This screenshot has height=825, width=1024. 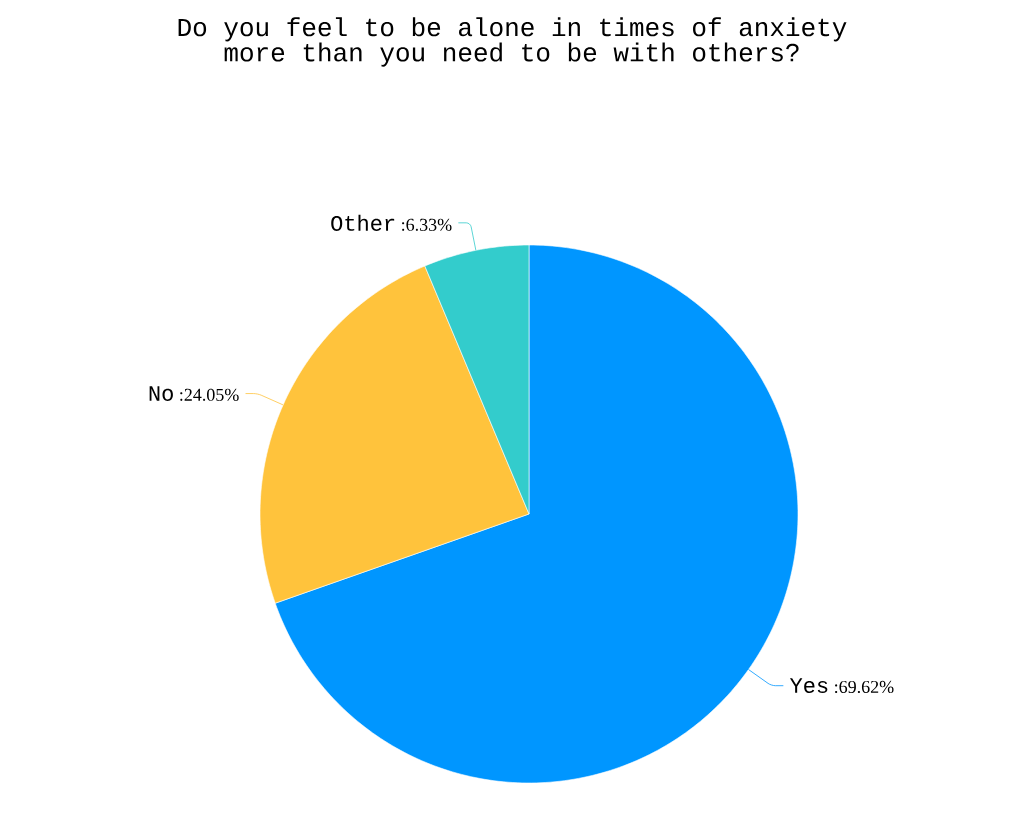 What do you see at coordinates (864, 687) in the screenshot?
I see `data-label: :69.62%` at bounding box center [864, 687].